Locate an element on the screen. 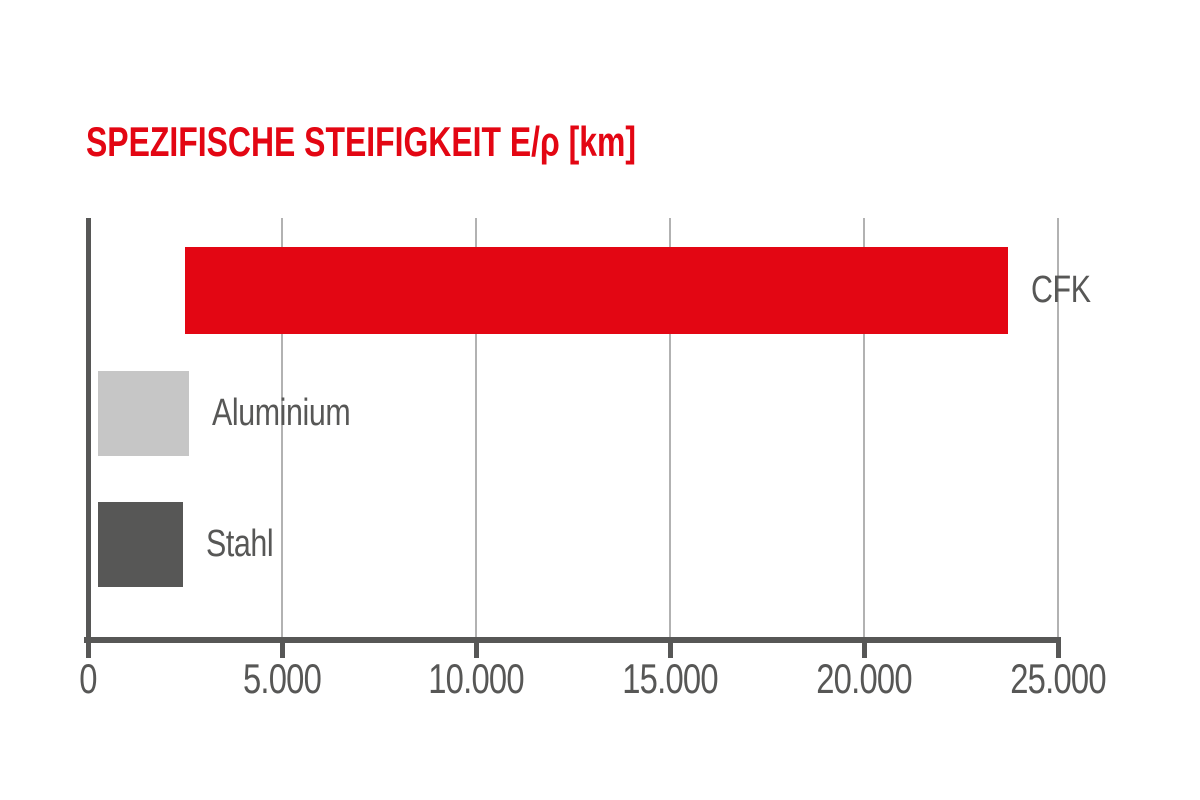 This screenshot has width=1200, height=800. y-axis-line is located at coordinates (88, 430).